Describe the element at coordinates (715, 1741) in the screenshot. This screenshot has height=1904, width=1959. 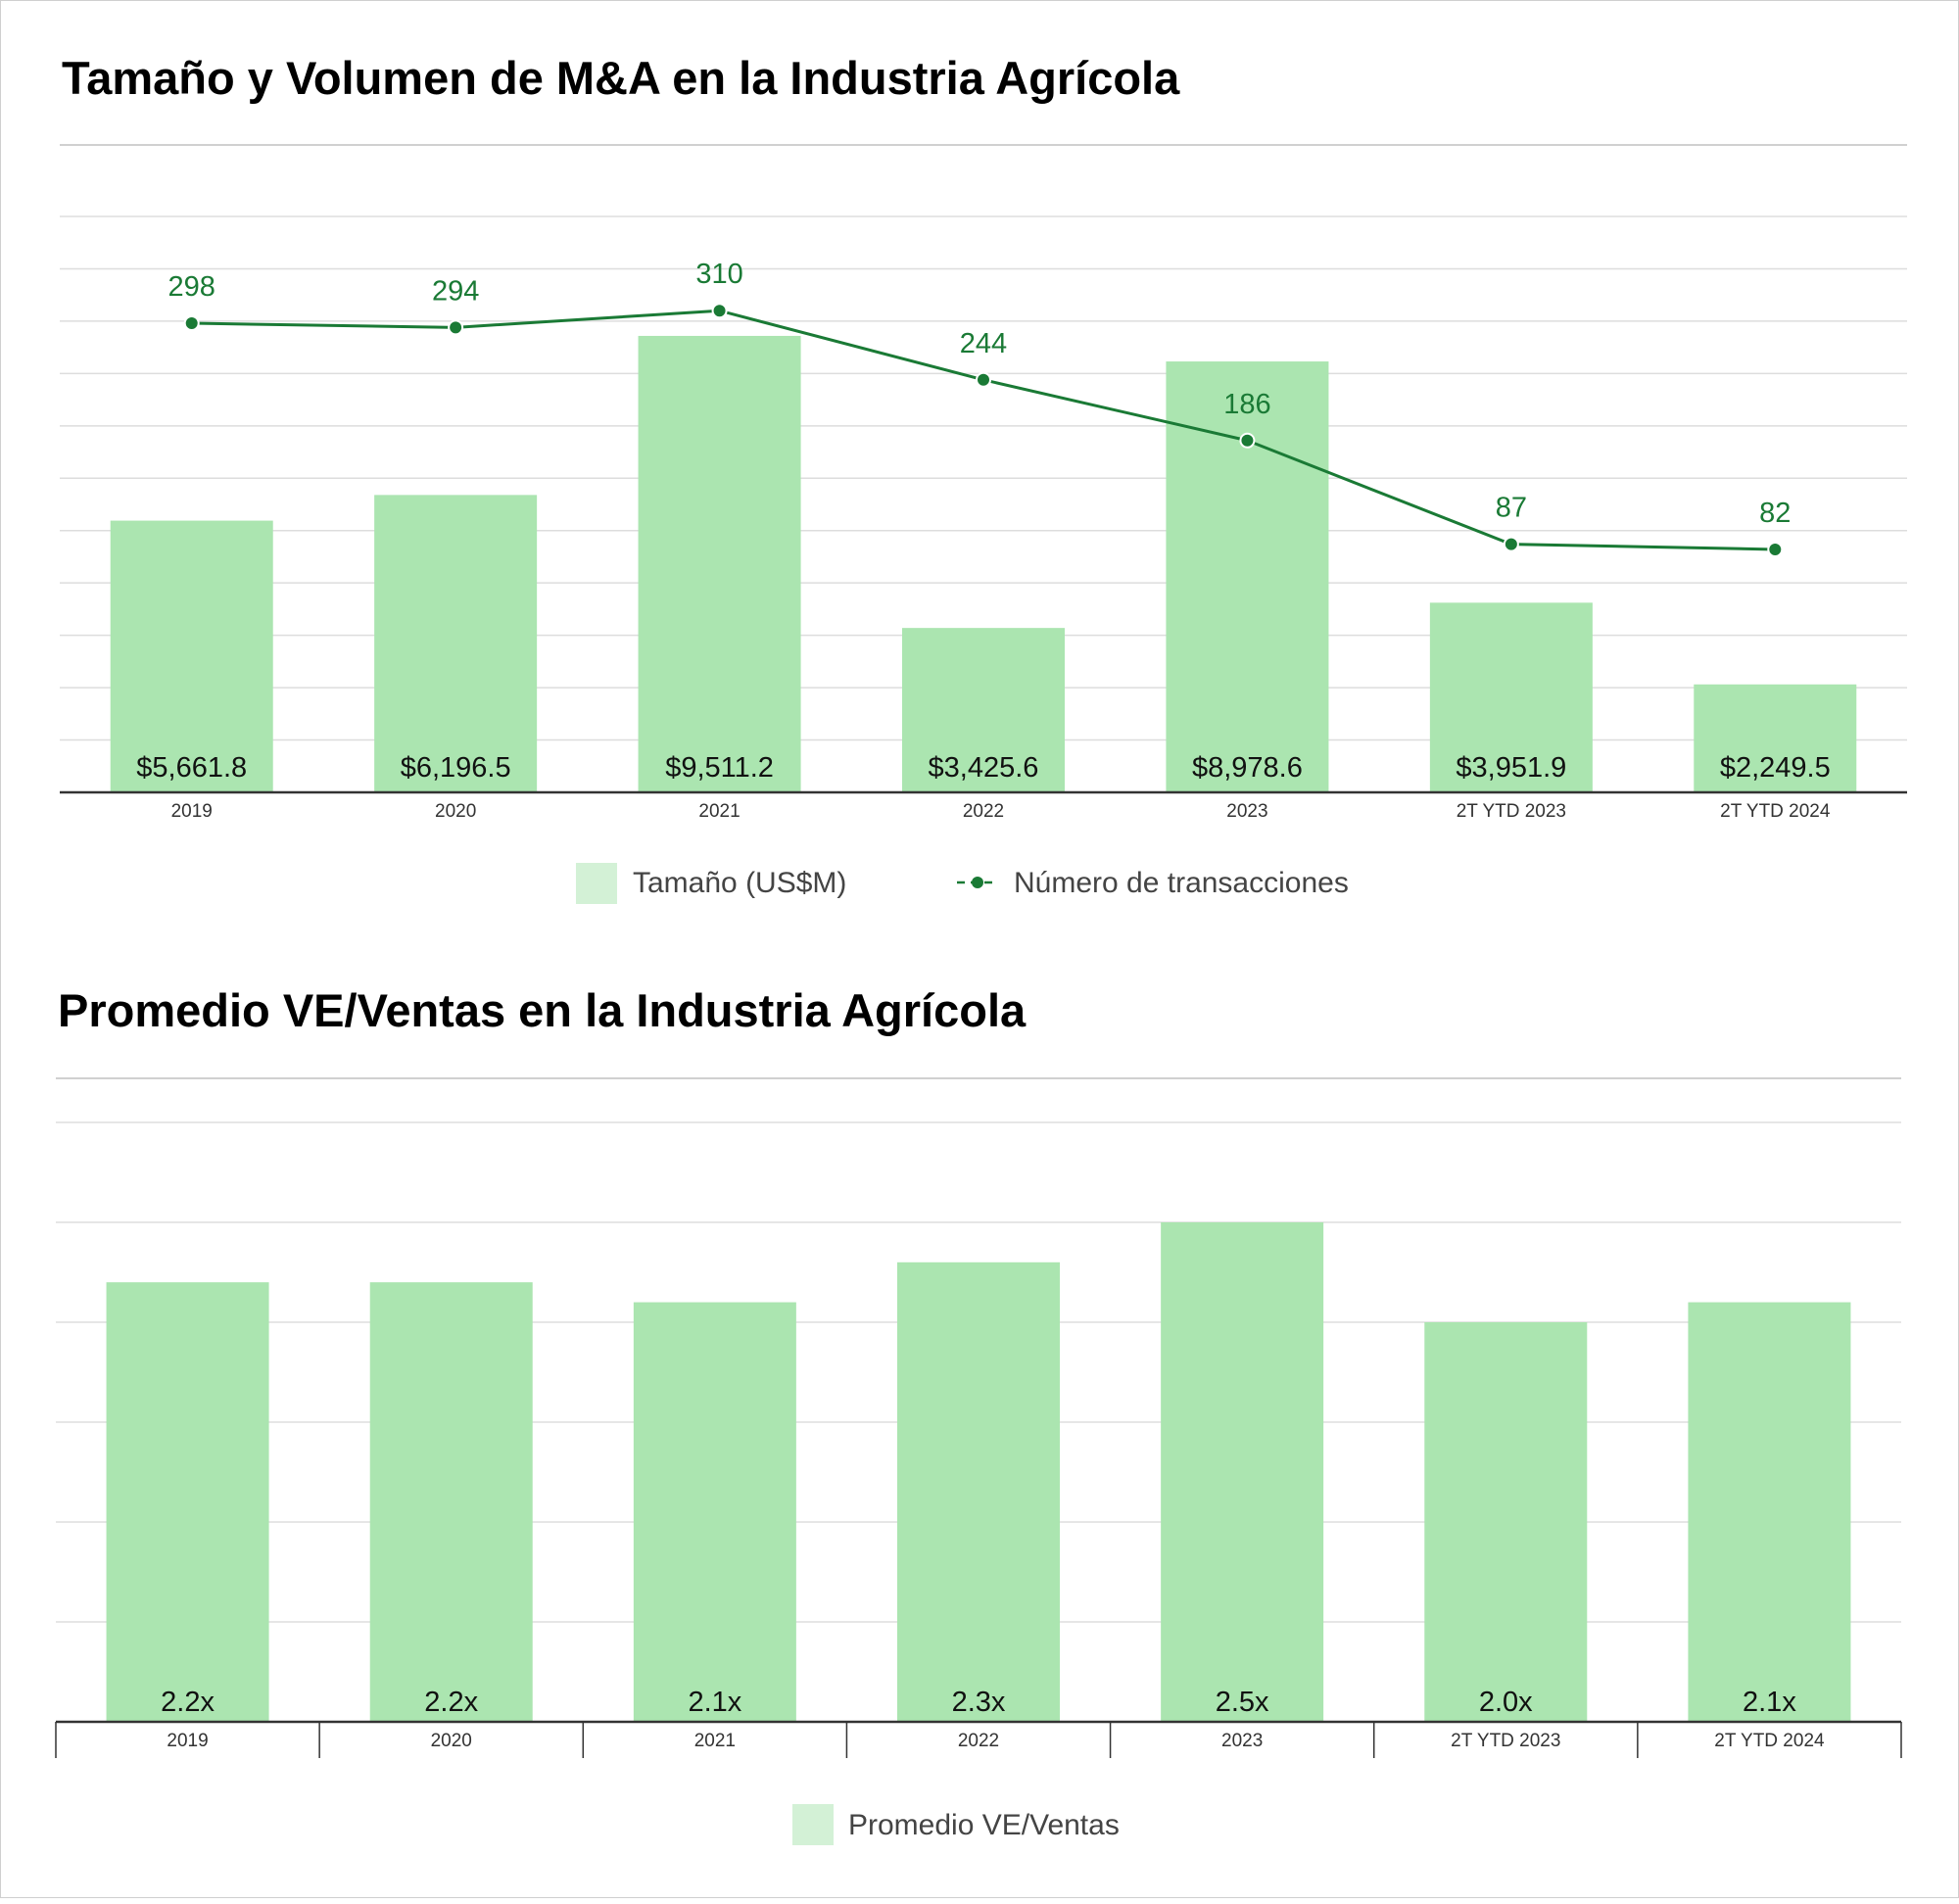
I see `chart2-x-tick-label: 2021` at that location.